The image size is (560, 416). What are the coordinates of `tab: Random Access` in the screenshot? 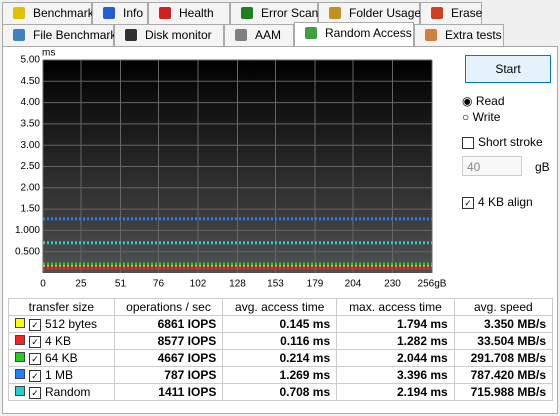 It's located at (354, 34).